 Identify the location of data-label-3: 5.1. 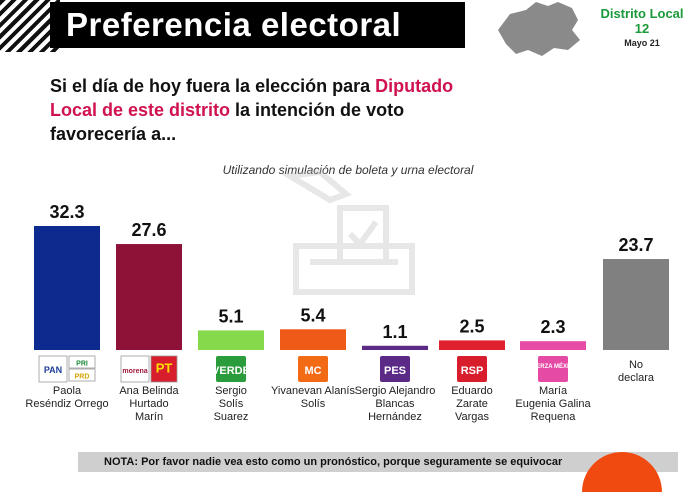
(230, 316).